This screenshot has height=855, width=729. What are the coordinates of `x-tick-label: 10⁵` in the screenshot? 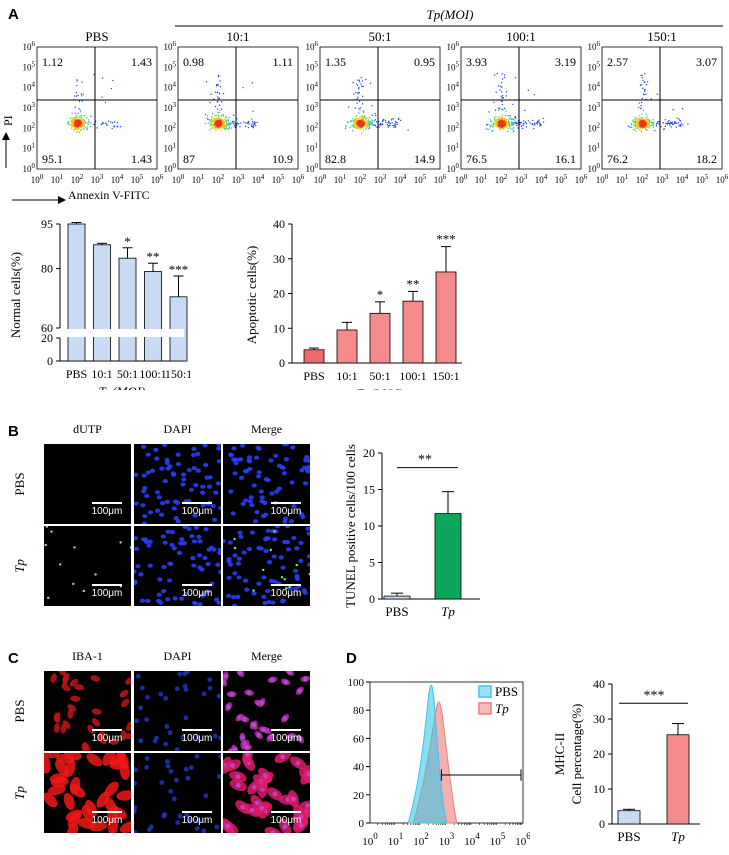 It's located at (561, 179).